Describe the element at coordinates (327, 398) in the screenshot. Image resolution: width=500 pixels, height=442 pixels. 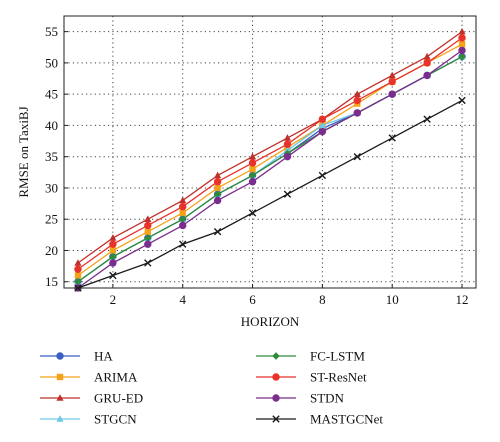
I see `legend-label: STDN` at that location.